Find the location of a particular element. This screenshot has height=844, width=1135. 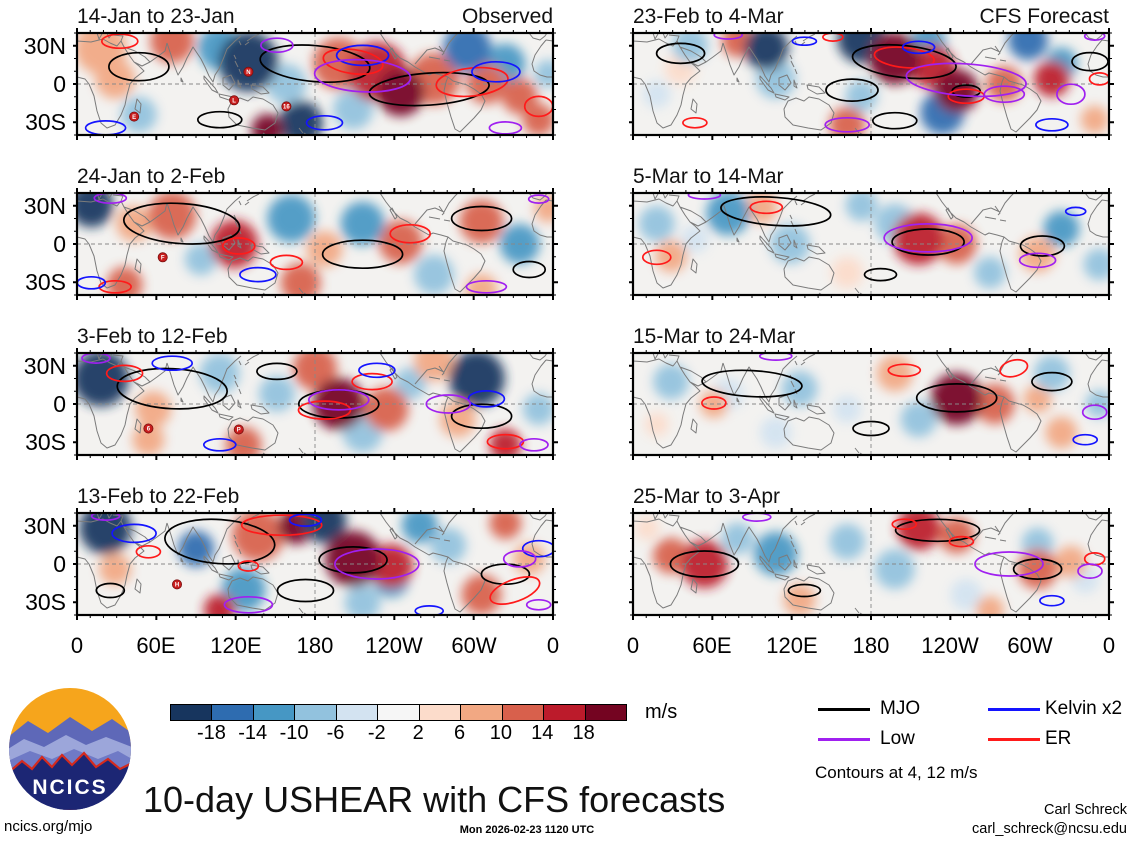

cyclone-marker: H is located at coordinates (177, 584).